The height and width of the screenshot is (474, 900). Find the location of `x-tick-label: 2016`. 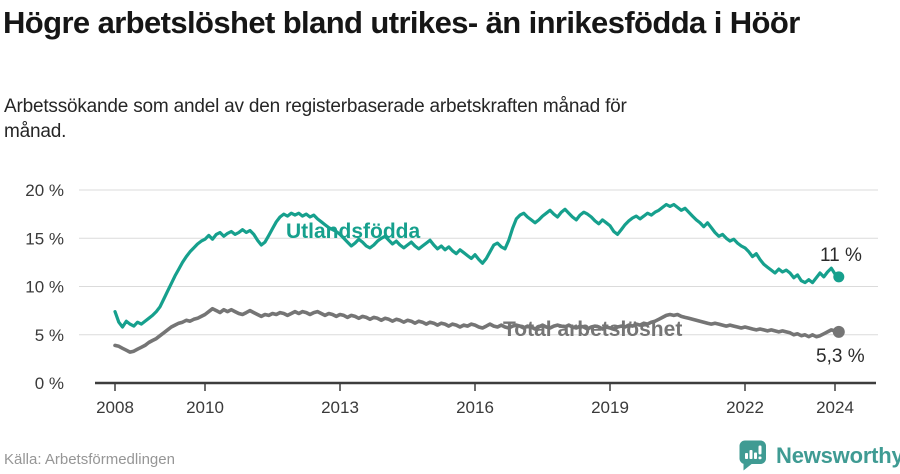

x-tick-label: 2016 is located at coordinates (475, 407).